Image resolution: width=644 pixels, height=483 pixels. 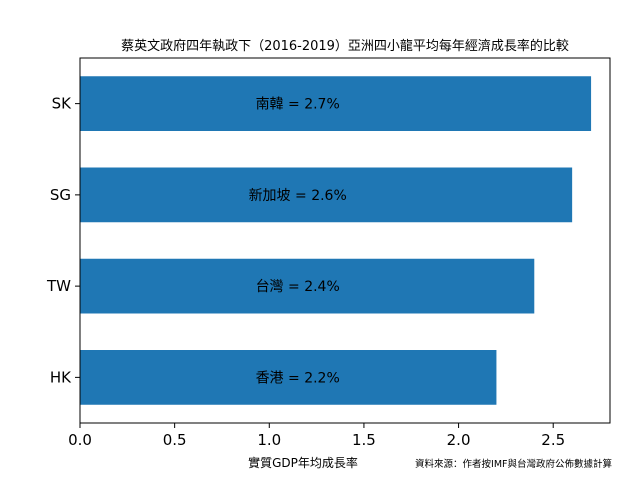 What do you see at coordinates (80, 440) in the screenshot?
I see `x-tick-label: 0.0` at bounding box center [80, 440].